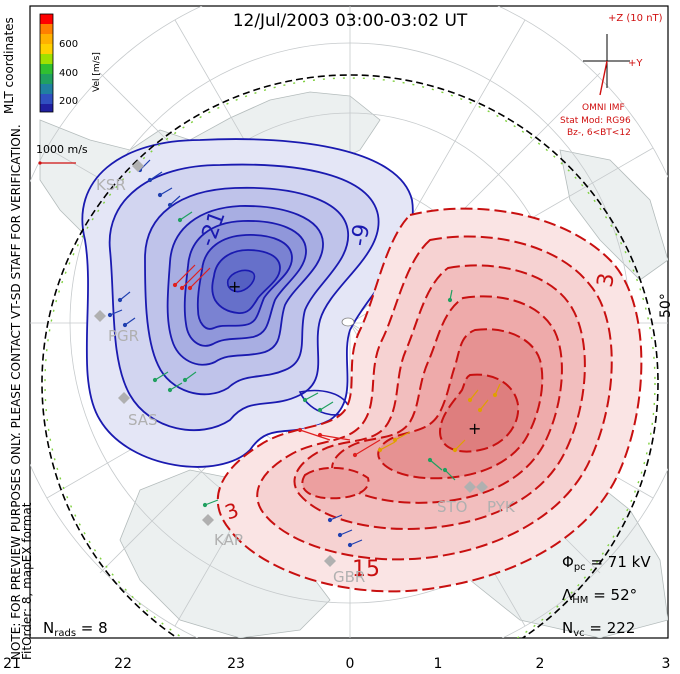 Image resolution: width=680 pixels, height=674 pixels. I want to click on scale-tick-400: 400, so click(68, 73).